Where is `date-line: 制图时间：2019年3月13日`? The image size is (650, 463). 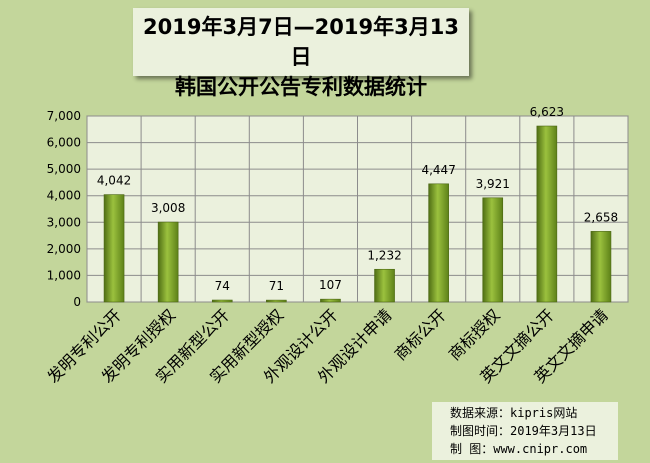
date-line: 制图时间：2019年3月13日 is located at coordinates (523, 431).